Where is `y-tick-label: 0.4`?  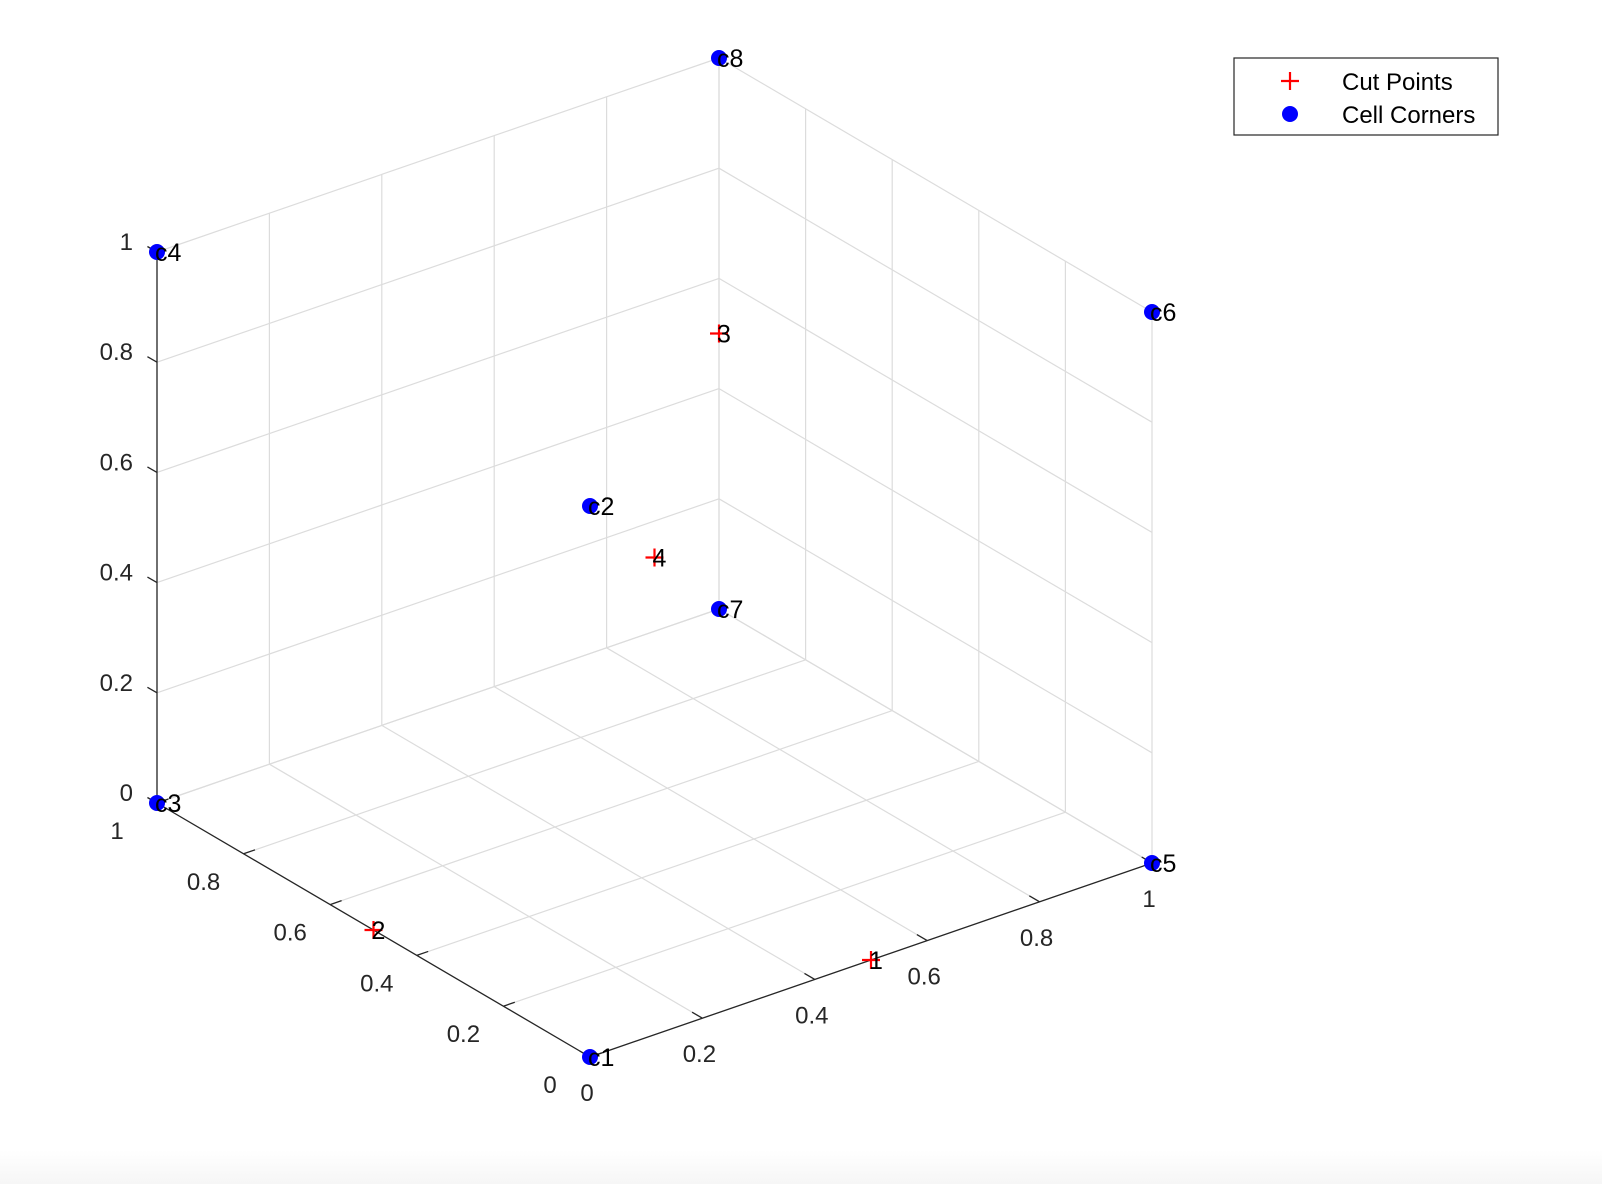 y-tick-label: 0.4 is located at coordinates (376, 983).